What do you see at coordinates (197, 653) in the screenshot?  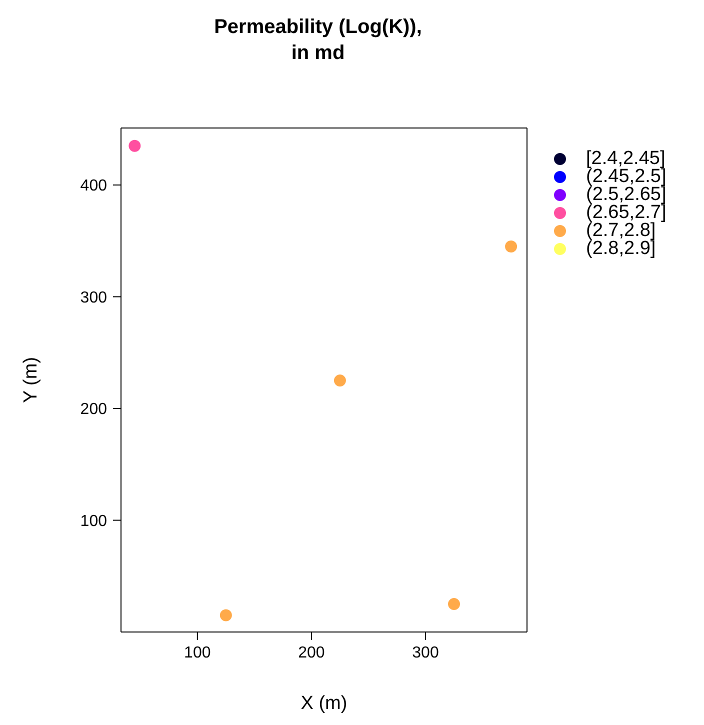 I see `x-tick-label: 100` at bounding box center [197, 653].